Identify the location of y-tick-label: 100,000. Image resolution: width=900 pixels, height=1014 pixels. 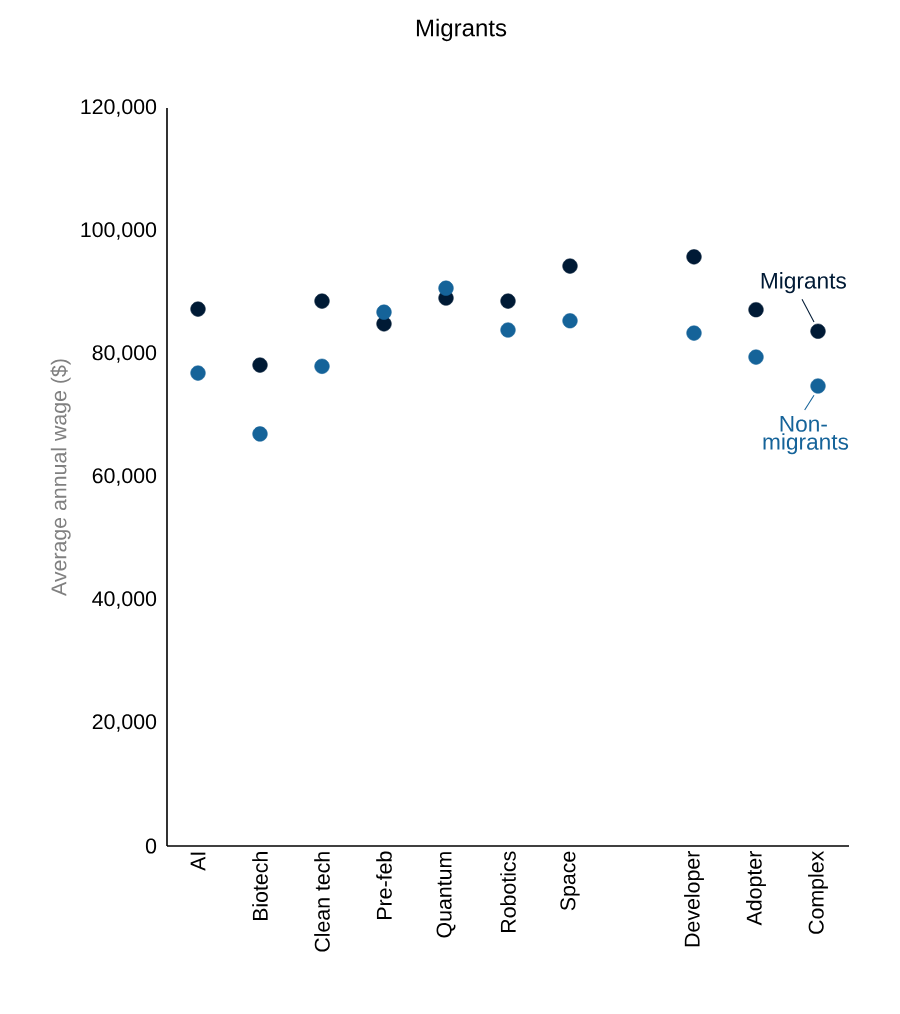
(119, 231).